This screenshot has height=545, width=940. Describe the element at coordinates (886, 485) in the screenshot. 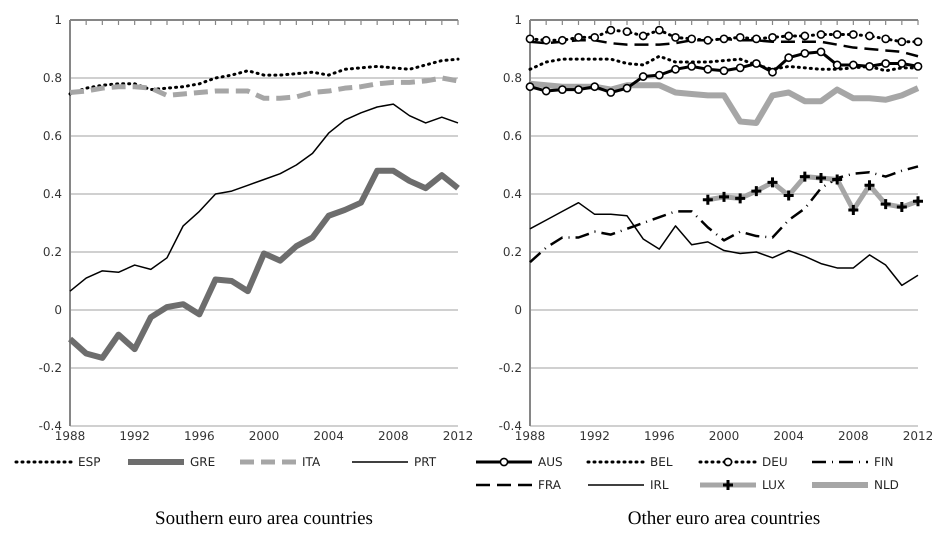

I see `legend-label: NLD` at that location.